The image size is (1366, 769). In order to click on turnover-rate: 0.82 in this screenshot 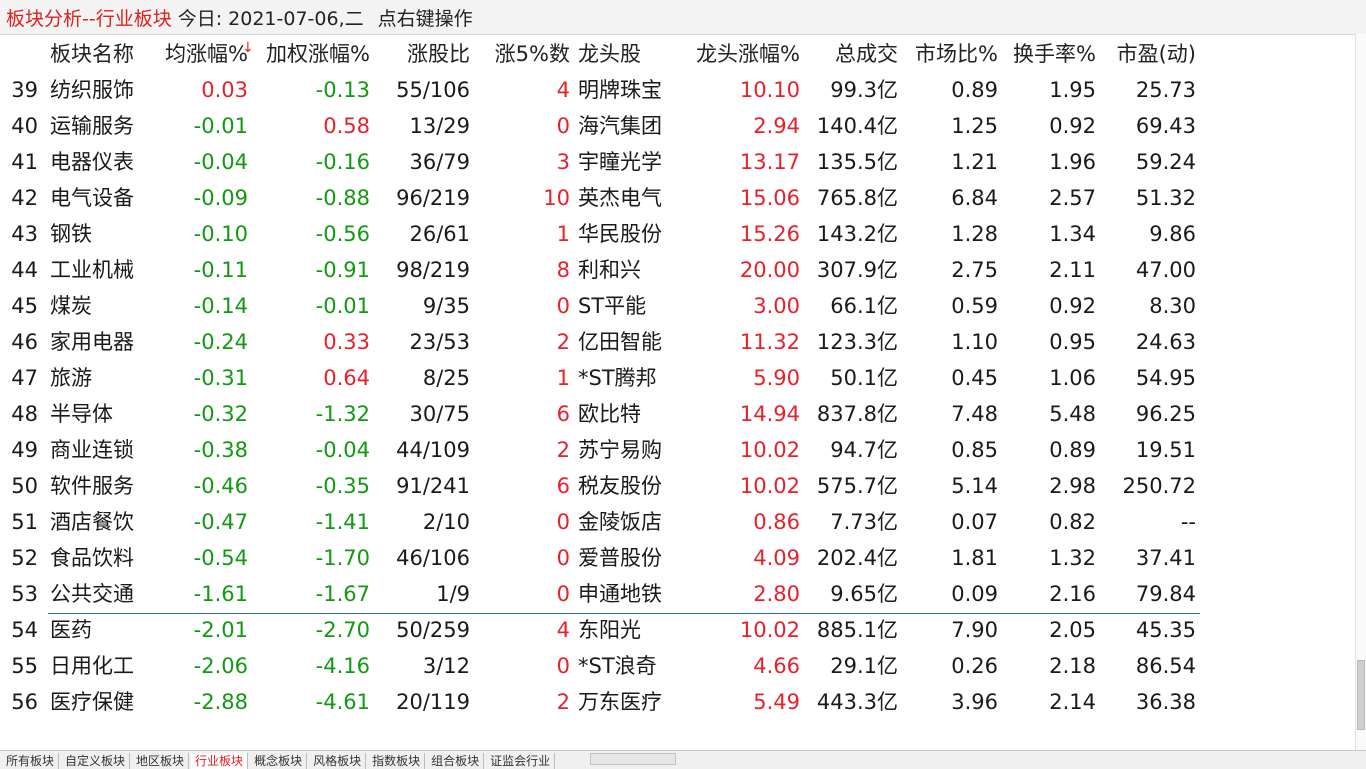, I will do `click(1072, 522)`.